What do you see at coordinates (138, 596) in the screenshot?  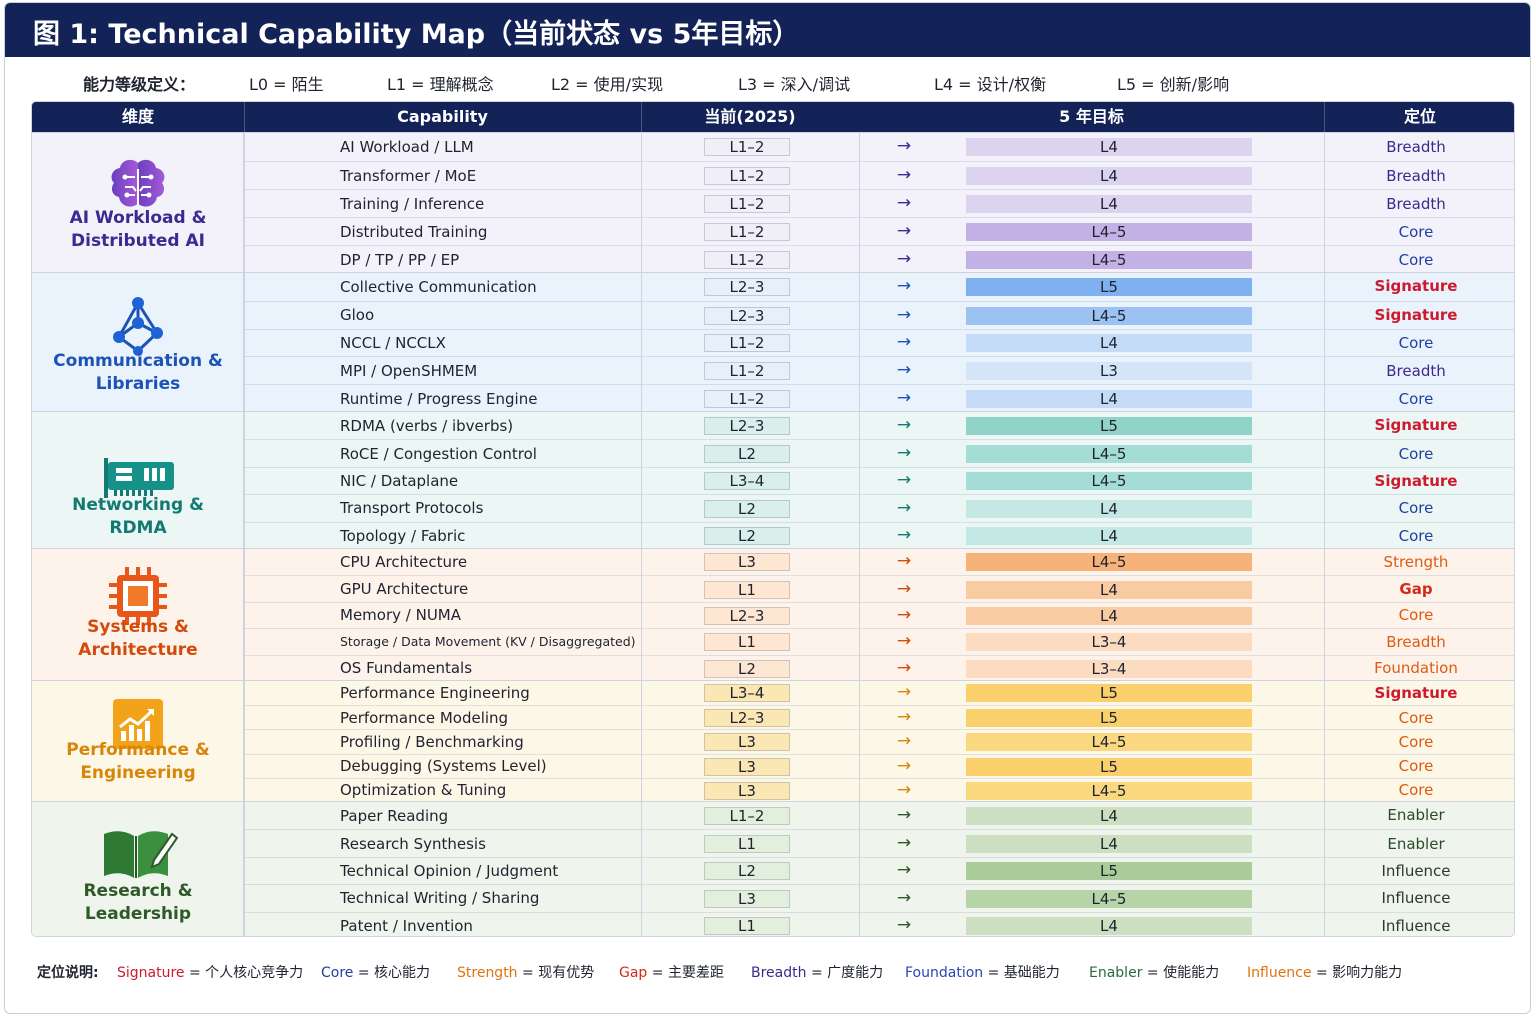 I see `cpu-chip-icon` at bounding box center [138, 596].